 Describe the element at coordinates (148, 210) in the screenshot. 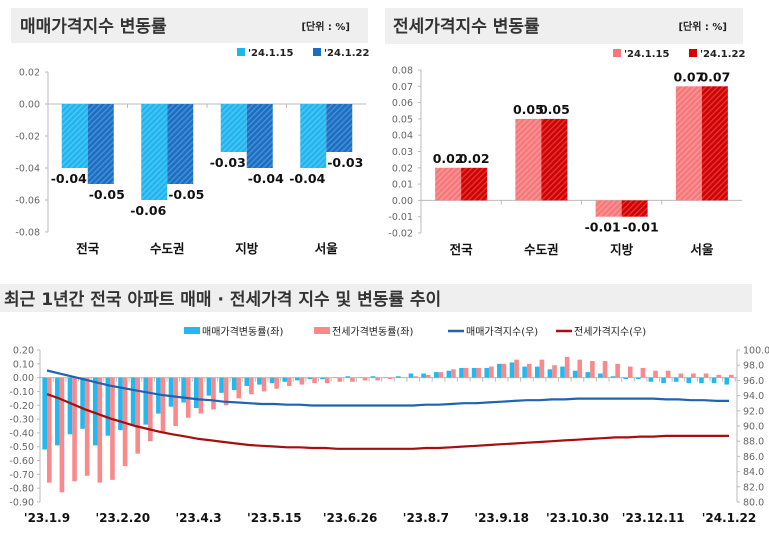

I see `data-label: -0.06` at that location.